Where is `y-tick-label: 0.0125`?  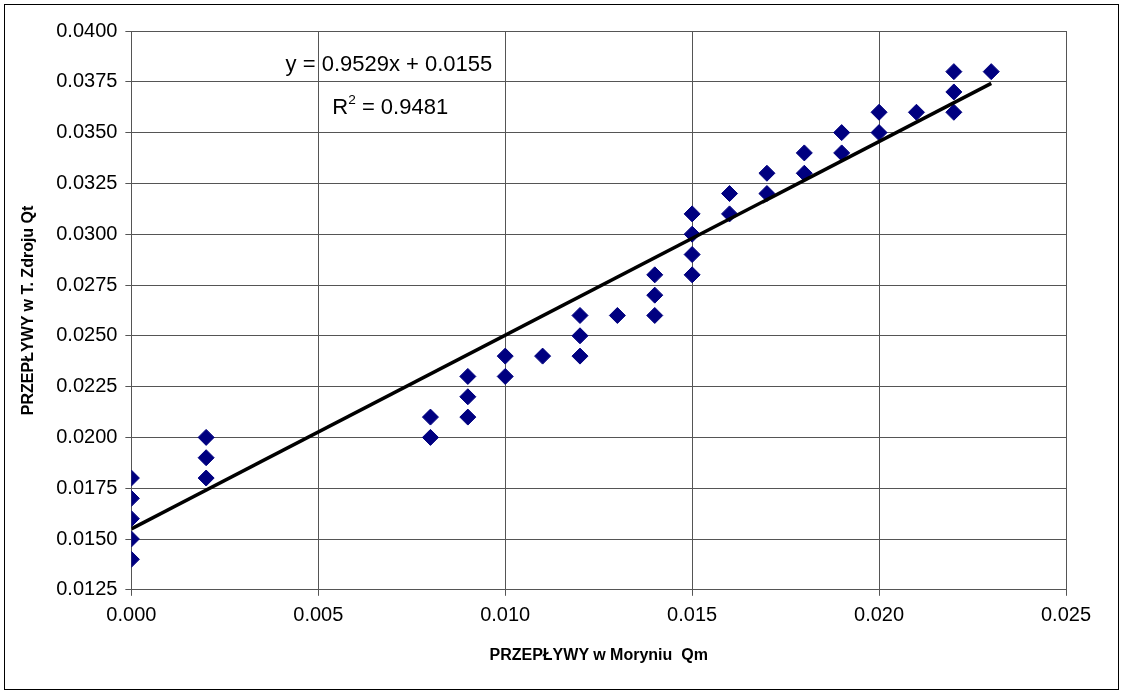
y-tick-label: 0.0125 is located at coordinates (87, 588).